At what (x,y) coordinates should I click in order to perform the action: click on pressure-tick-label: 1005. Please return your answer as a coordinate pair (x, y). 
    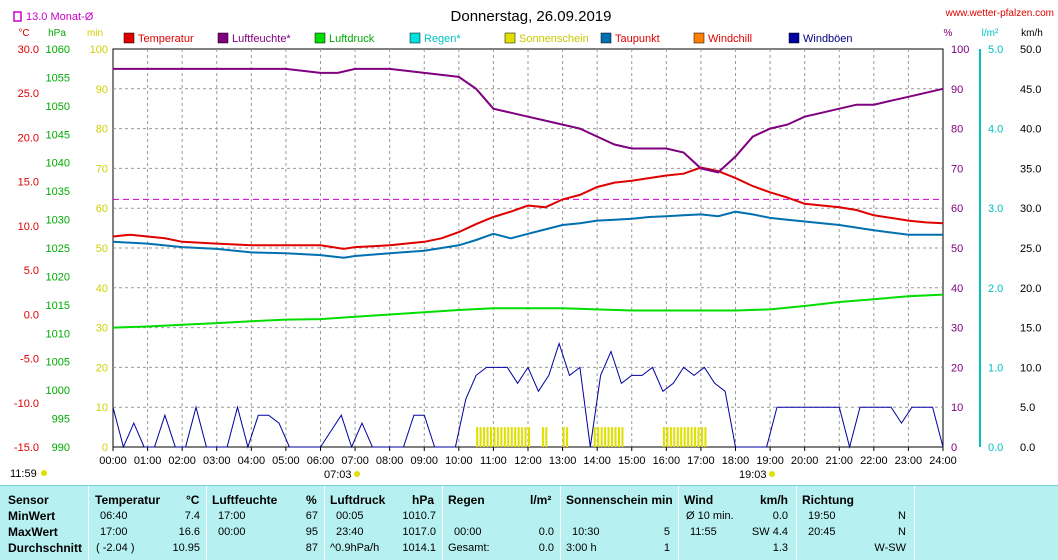
    Looking at the image, I should click on (58, 363).